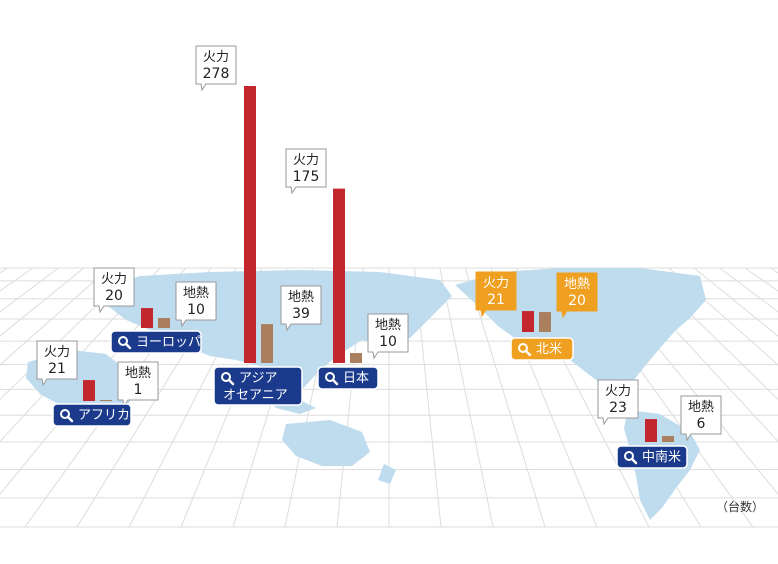 The image size is (778, 564). Describe the element at coordinates (614, 275) in the screenshot. I see `land-greenland` at that location.